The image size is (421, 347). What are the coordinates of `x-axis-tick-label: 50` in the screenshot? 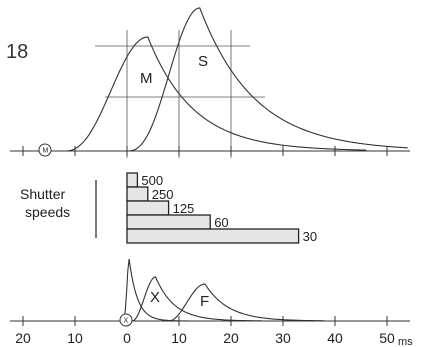 It's located at (387, 338).